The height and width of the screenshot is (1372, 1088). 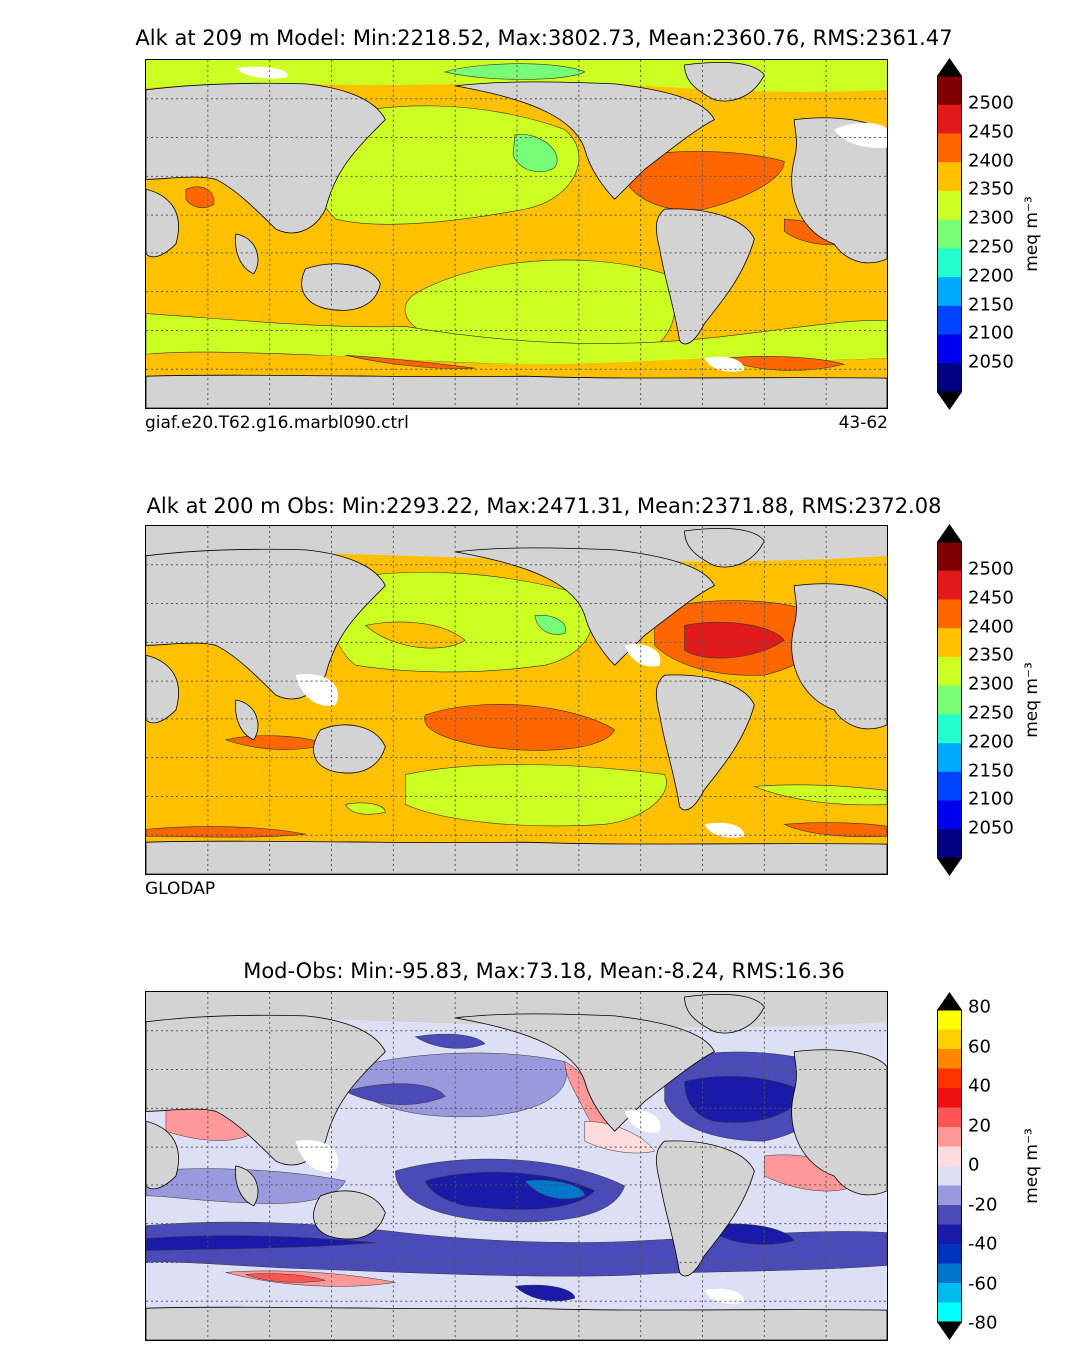 I want to click on panel-2-caption-left: GLODAP, so click(x=180, y=889).